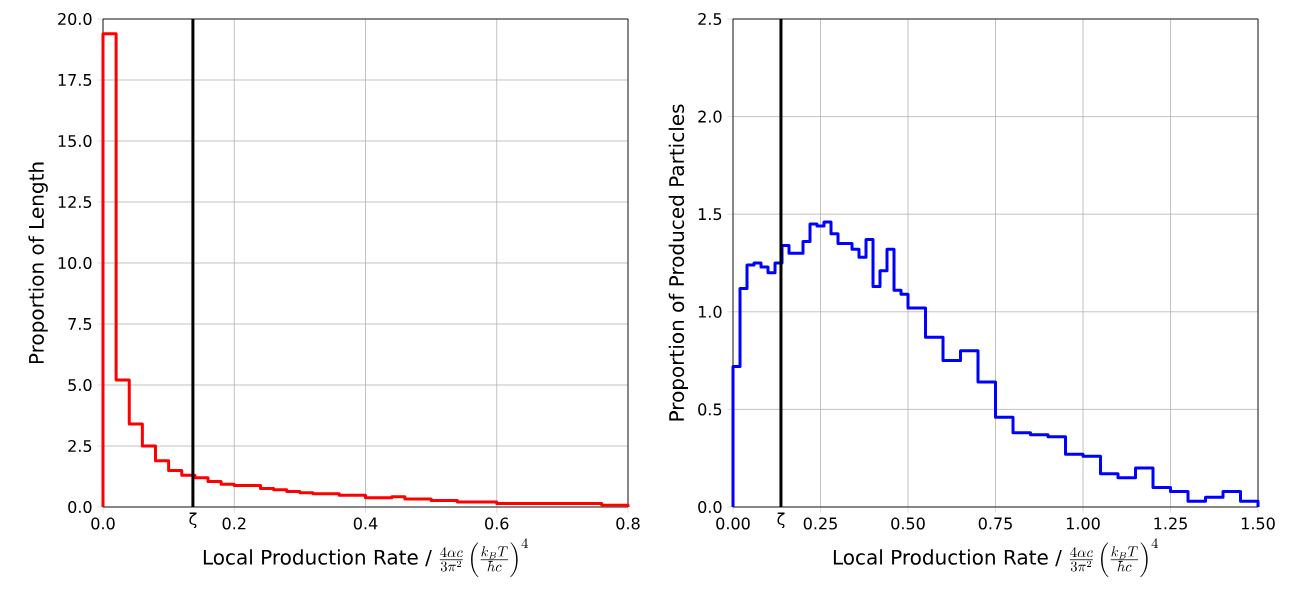 This screenshot has width=1294, height=592. Describe the element at coordinates (1170, 523) in the screenshot. I see `x-tick-label: 1.25` at that location.